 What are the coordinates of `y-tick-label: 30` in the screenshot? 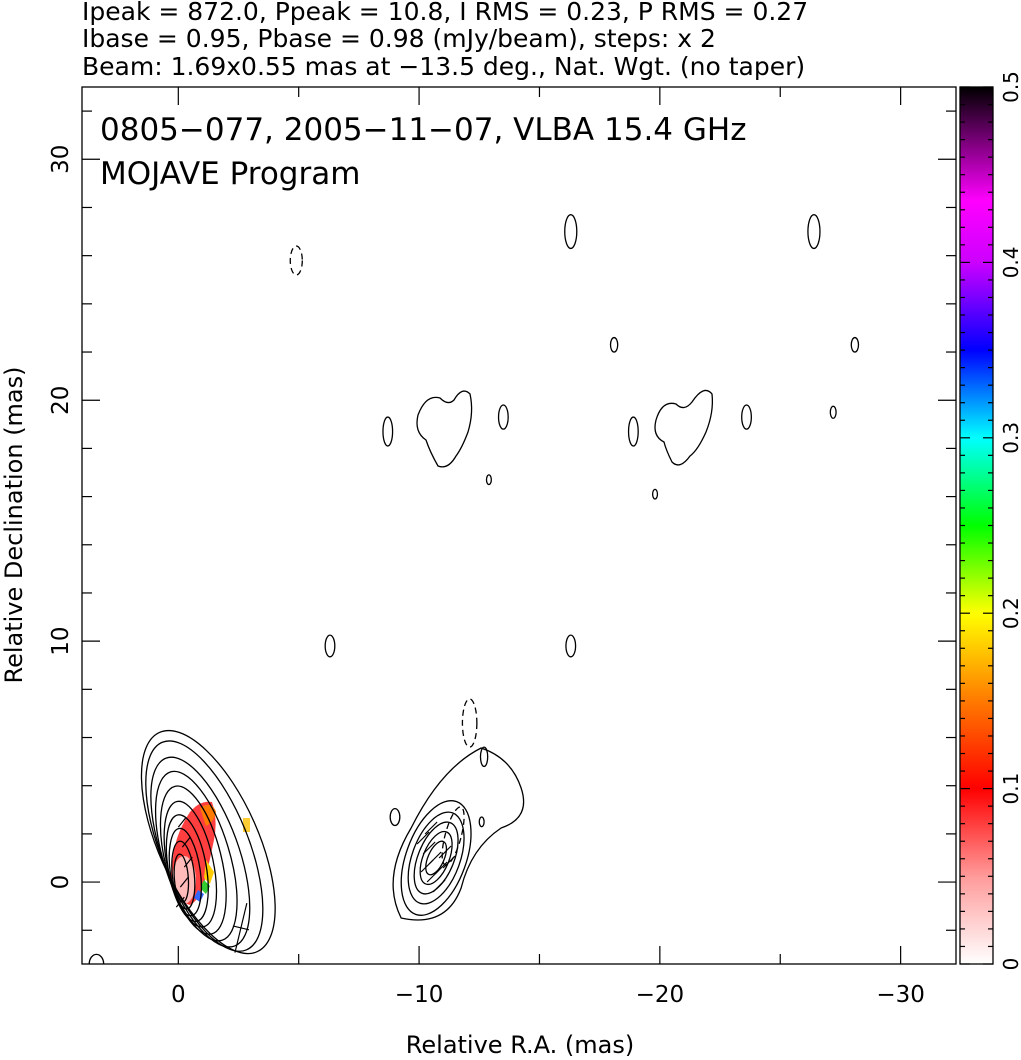 It's located at (61, 159).